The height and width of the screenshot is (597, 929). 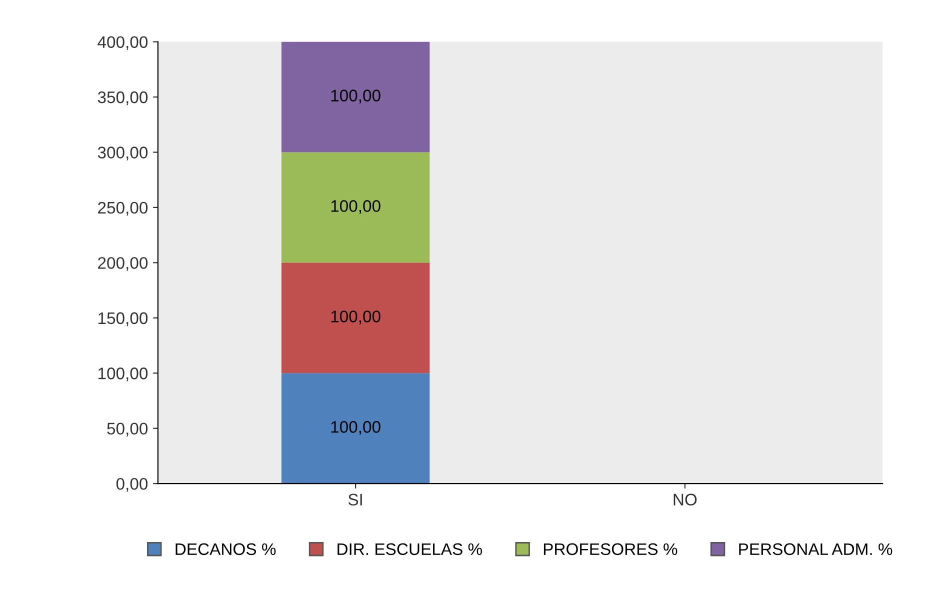 What do you see at coordinates (410, 549) in the screenshot?
I see `legend-label: DIR. ESCUELAS %` at bounding box center [410, 549].